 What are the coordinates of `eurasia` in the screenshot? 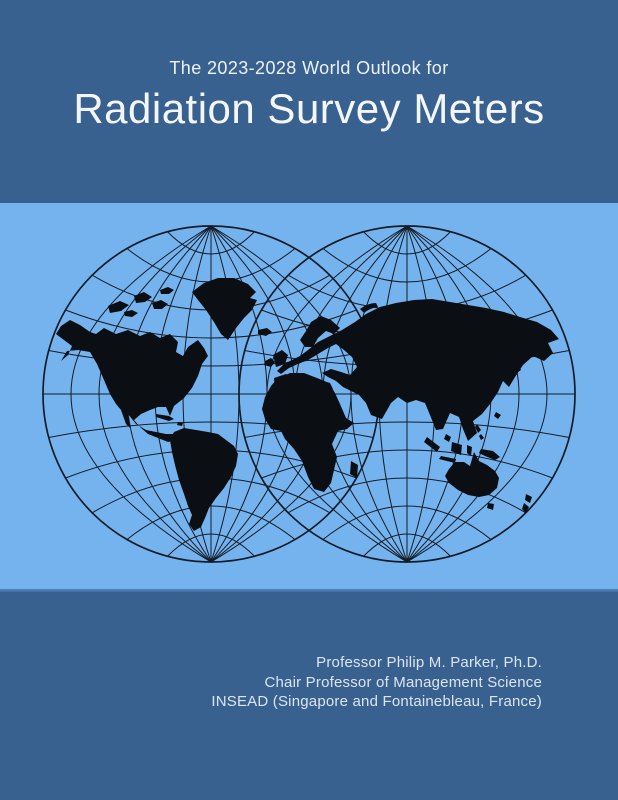 It's located at (418, 370).